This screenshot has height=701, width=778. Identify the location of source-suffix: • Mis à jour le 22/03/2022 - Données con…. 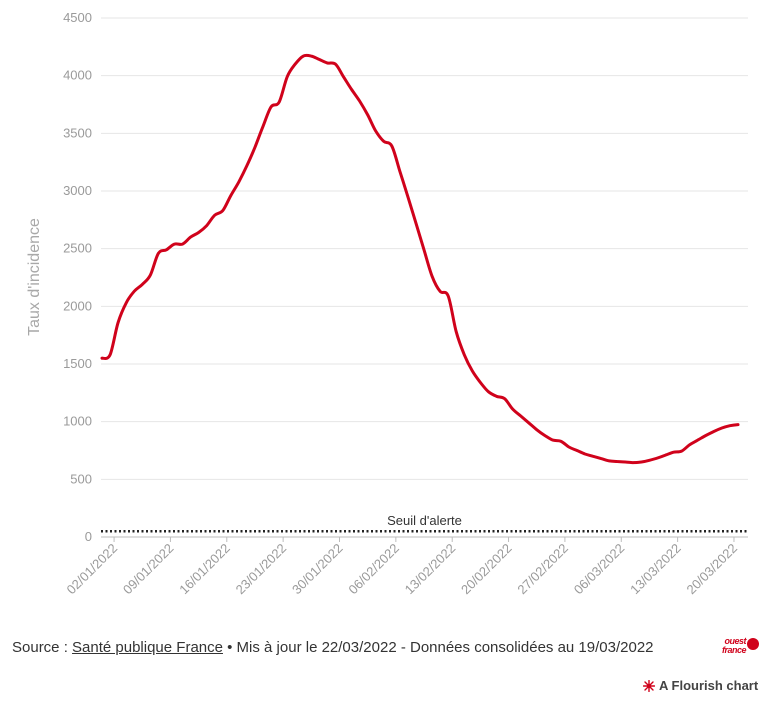
(438, 647).